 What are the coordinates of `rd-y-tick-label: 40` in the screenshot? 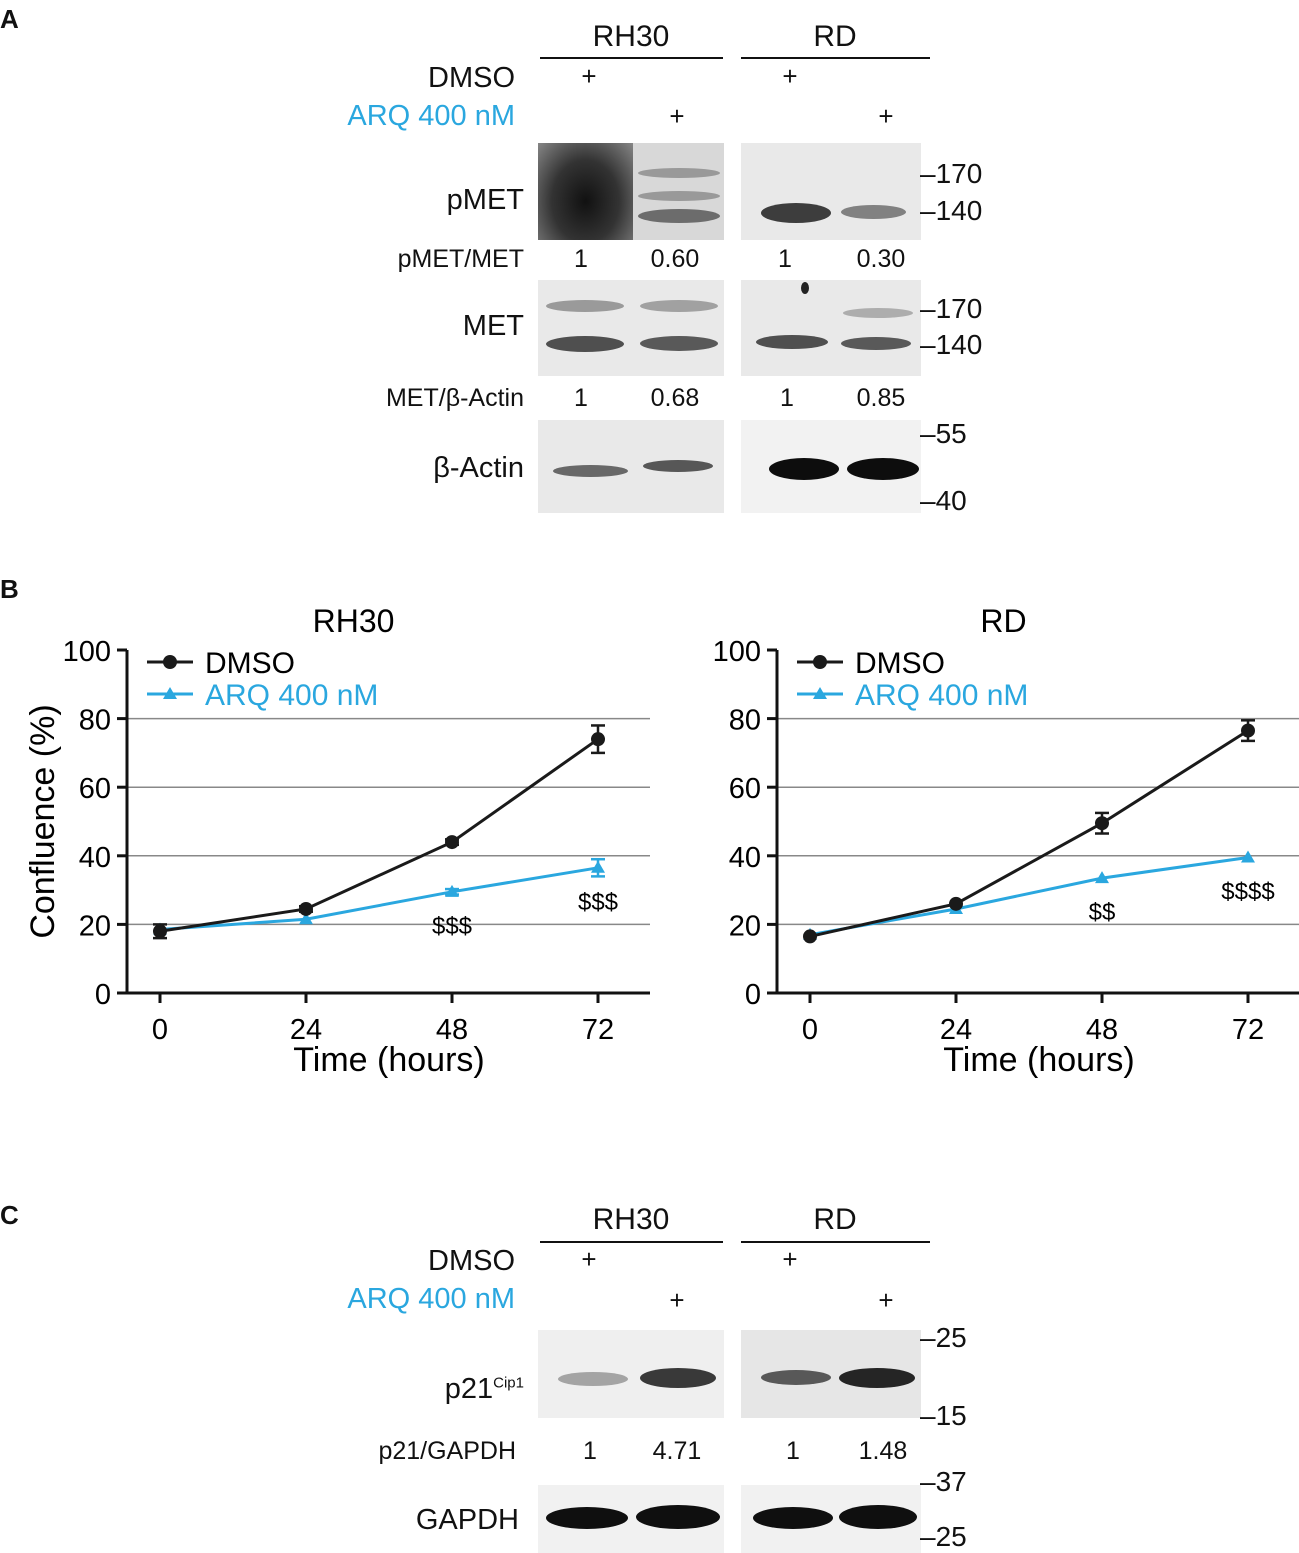 It's located at (745, 858).